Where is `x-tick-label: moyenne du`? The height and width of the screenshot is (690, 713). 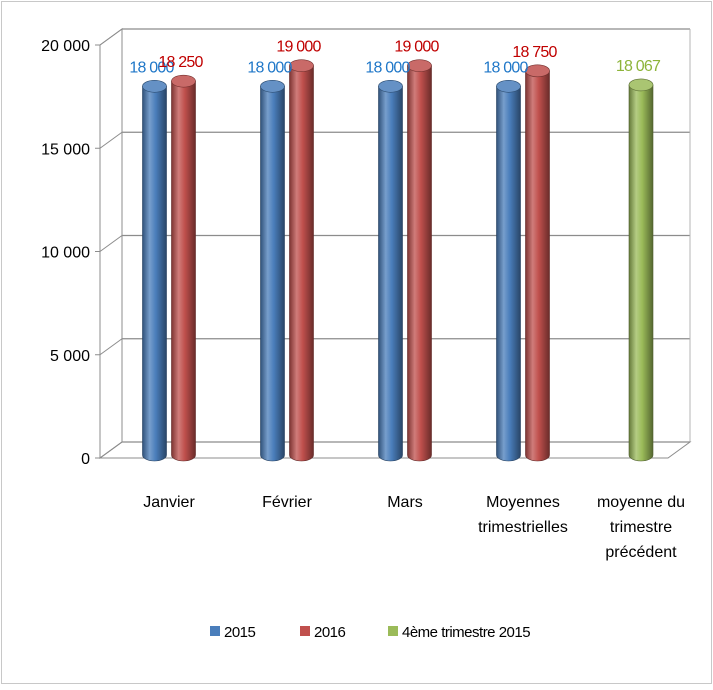
x-tick-label: moyenne du is located at coordinates (641, 502).